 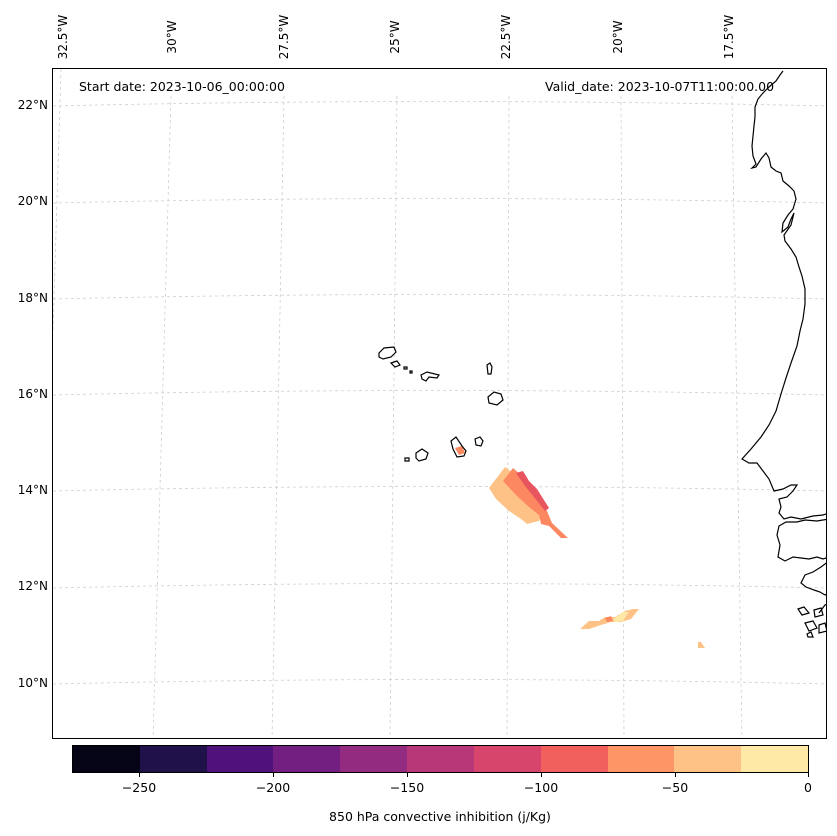 I want to click on island-ilheus, so click(x=411, y=372).